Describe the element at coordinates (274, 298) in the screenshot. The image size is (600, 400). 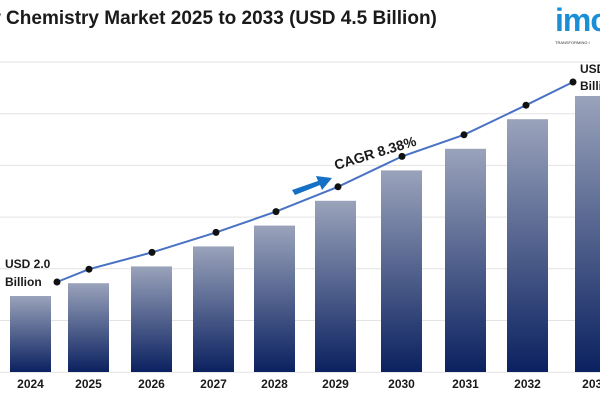
I see `bar-2028` at that location.